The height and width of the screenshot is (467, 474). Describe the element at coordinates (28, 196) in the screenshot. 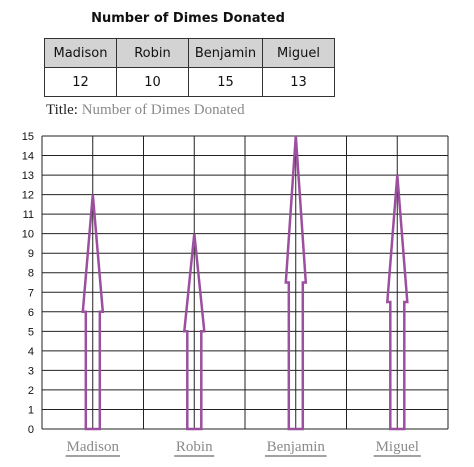

I see `y-tick-label: 12` at that location.